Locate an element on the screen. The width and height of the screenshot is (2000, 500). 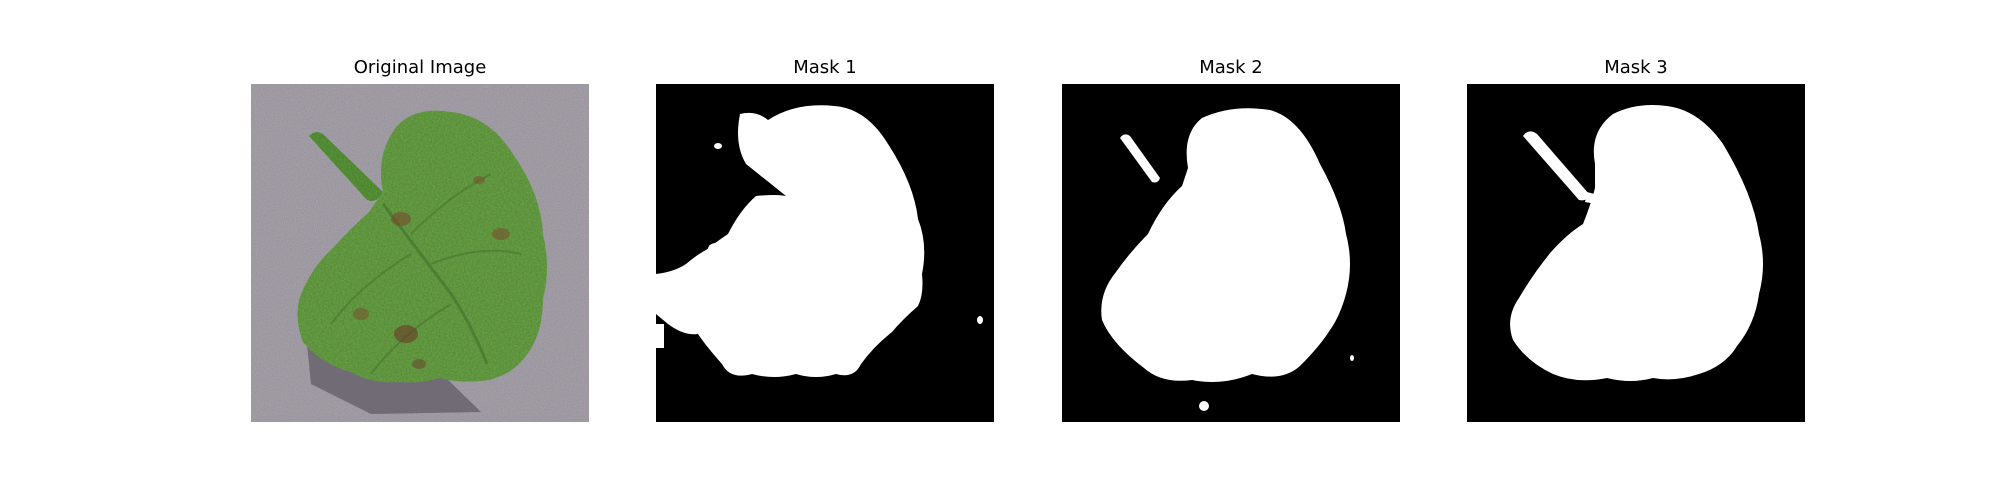
leaf-stem is located at coordinates (346, 166).